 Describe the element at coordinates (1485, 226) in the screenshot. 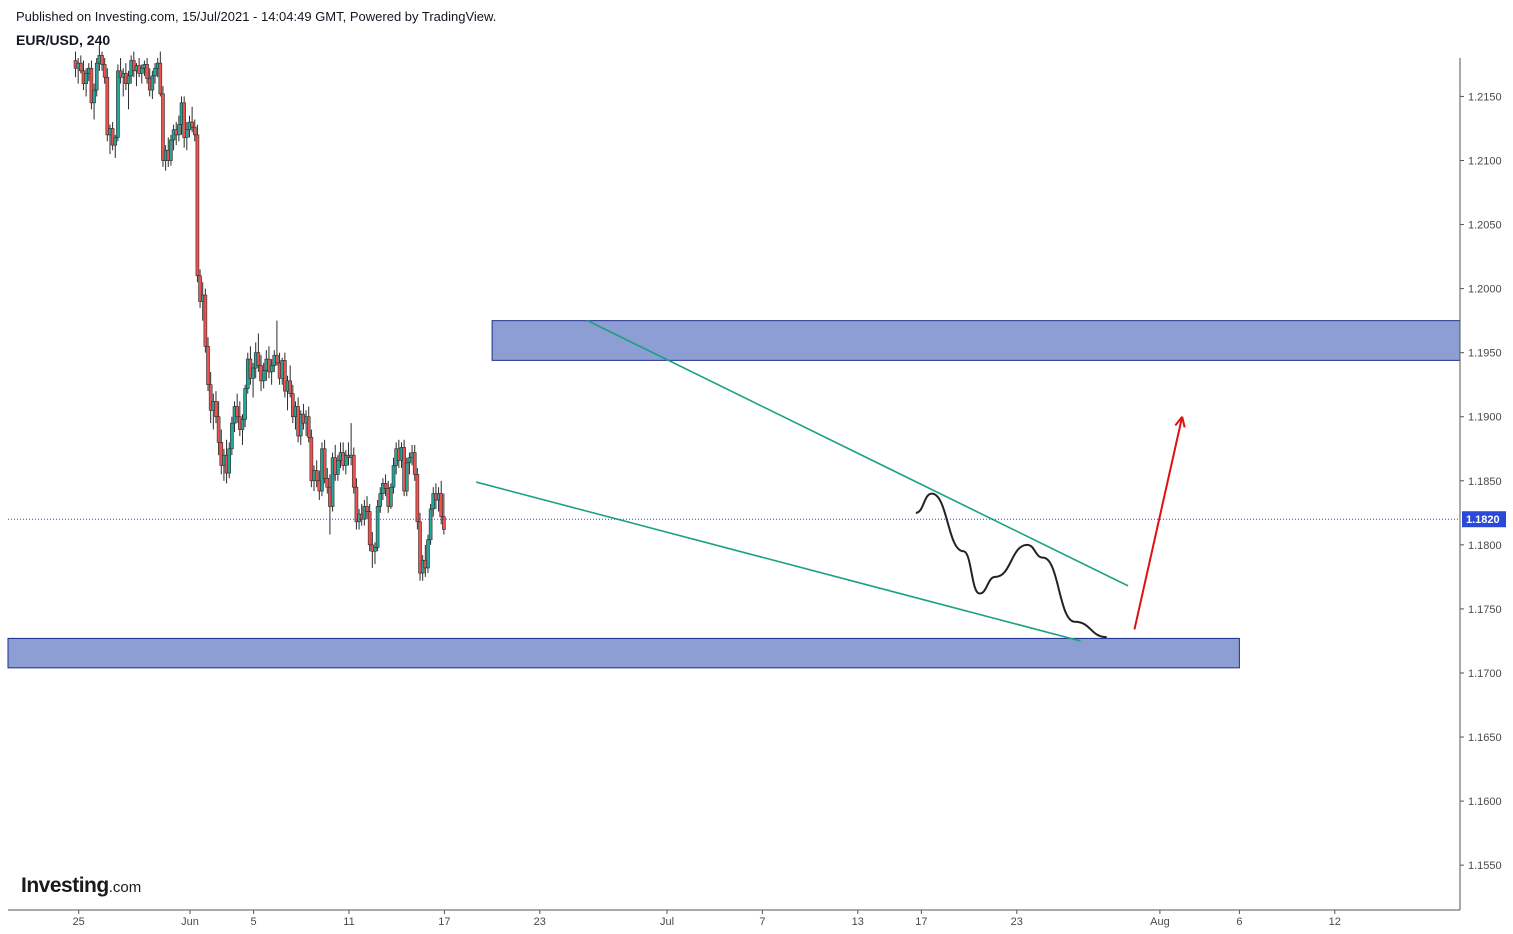

I see `y-tick-label: 1.2050` at that location.